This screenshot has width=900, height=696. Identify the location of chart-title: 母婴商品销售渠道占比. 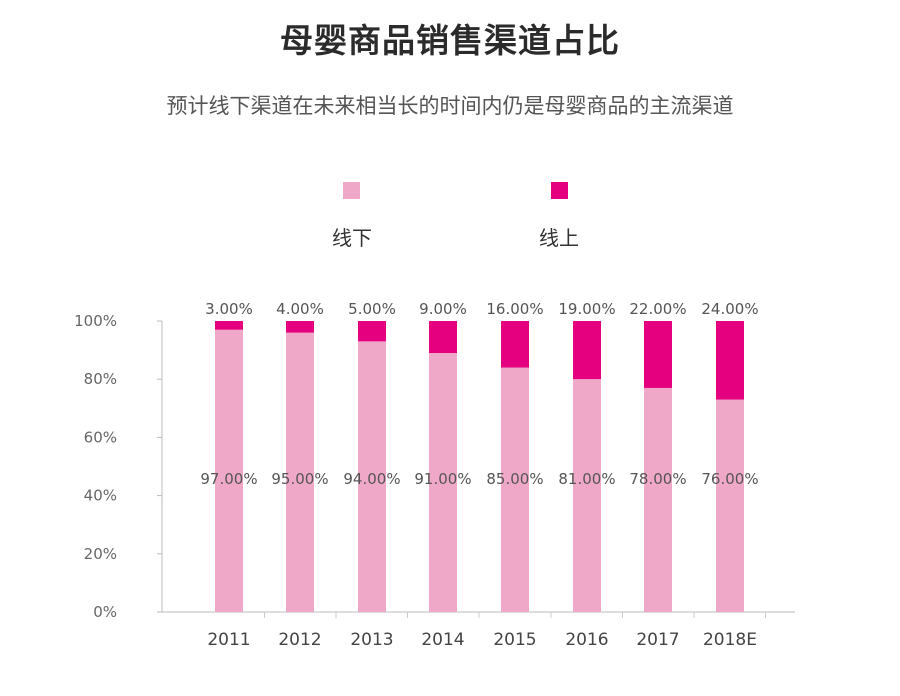
(450, 40).